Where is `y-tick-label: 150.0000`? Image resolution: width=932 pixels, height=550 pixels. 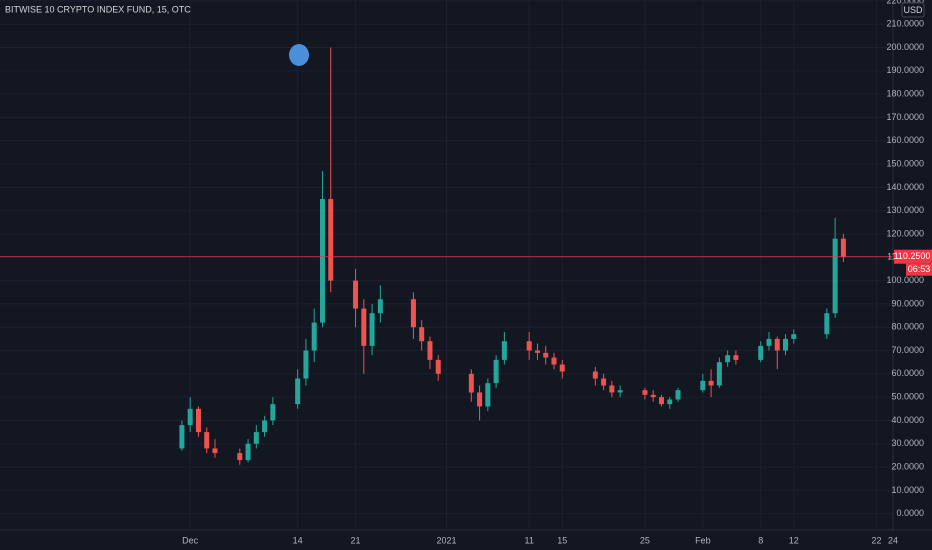 y-tick-label: 150.0000 is located at coordinates (905, 163).